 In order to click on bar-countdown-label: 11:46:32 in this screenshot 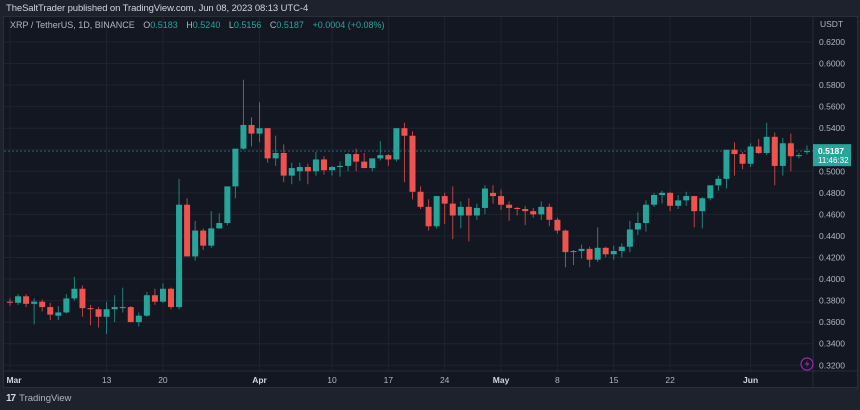, I will do `click(833, 160)`.